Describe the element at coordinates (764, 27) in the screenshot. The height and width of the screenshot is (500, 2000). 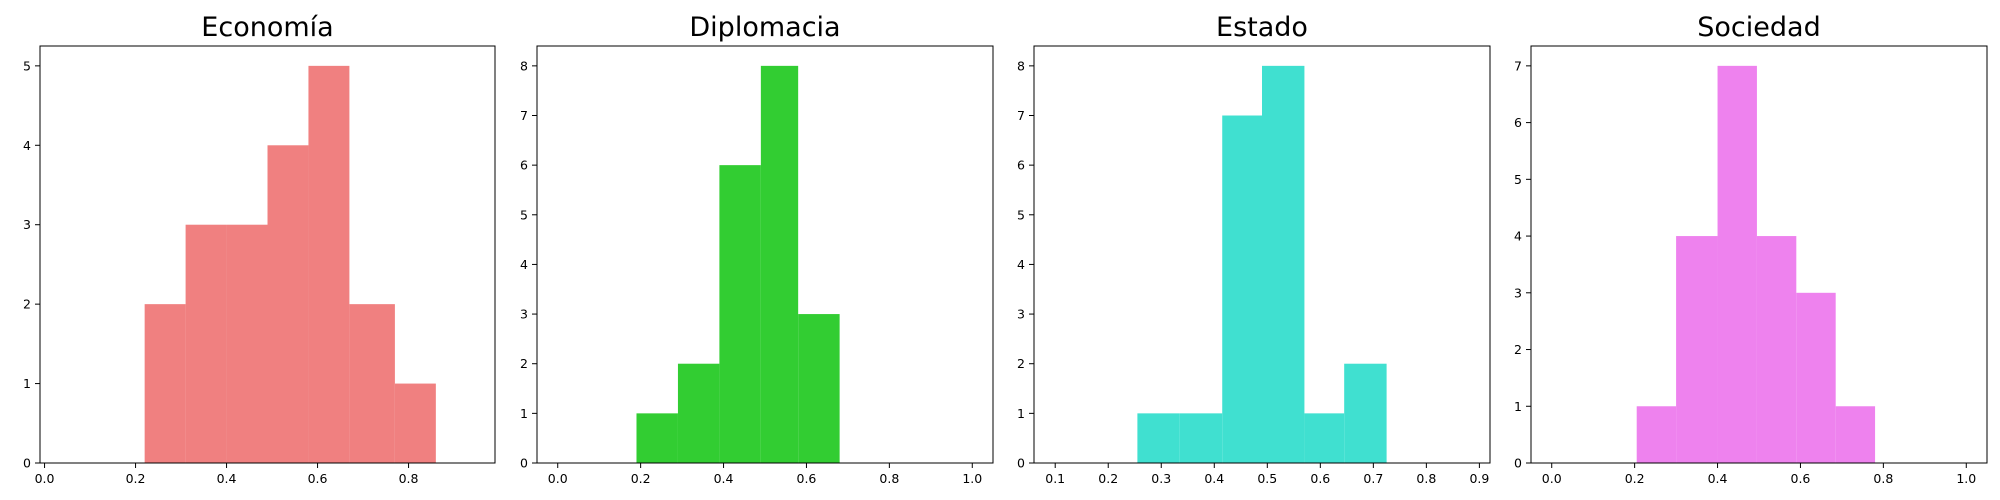
I see `chart-title: Diplomacia` at that location.